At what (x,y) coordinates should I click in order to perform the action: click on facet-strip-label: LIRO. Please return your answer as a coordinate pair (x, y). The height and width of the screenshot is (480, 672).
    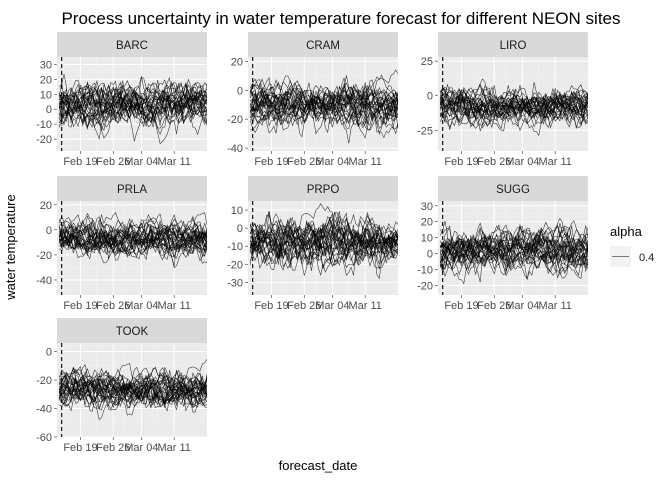
    Looking at the image, I should click on (513, 46).